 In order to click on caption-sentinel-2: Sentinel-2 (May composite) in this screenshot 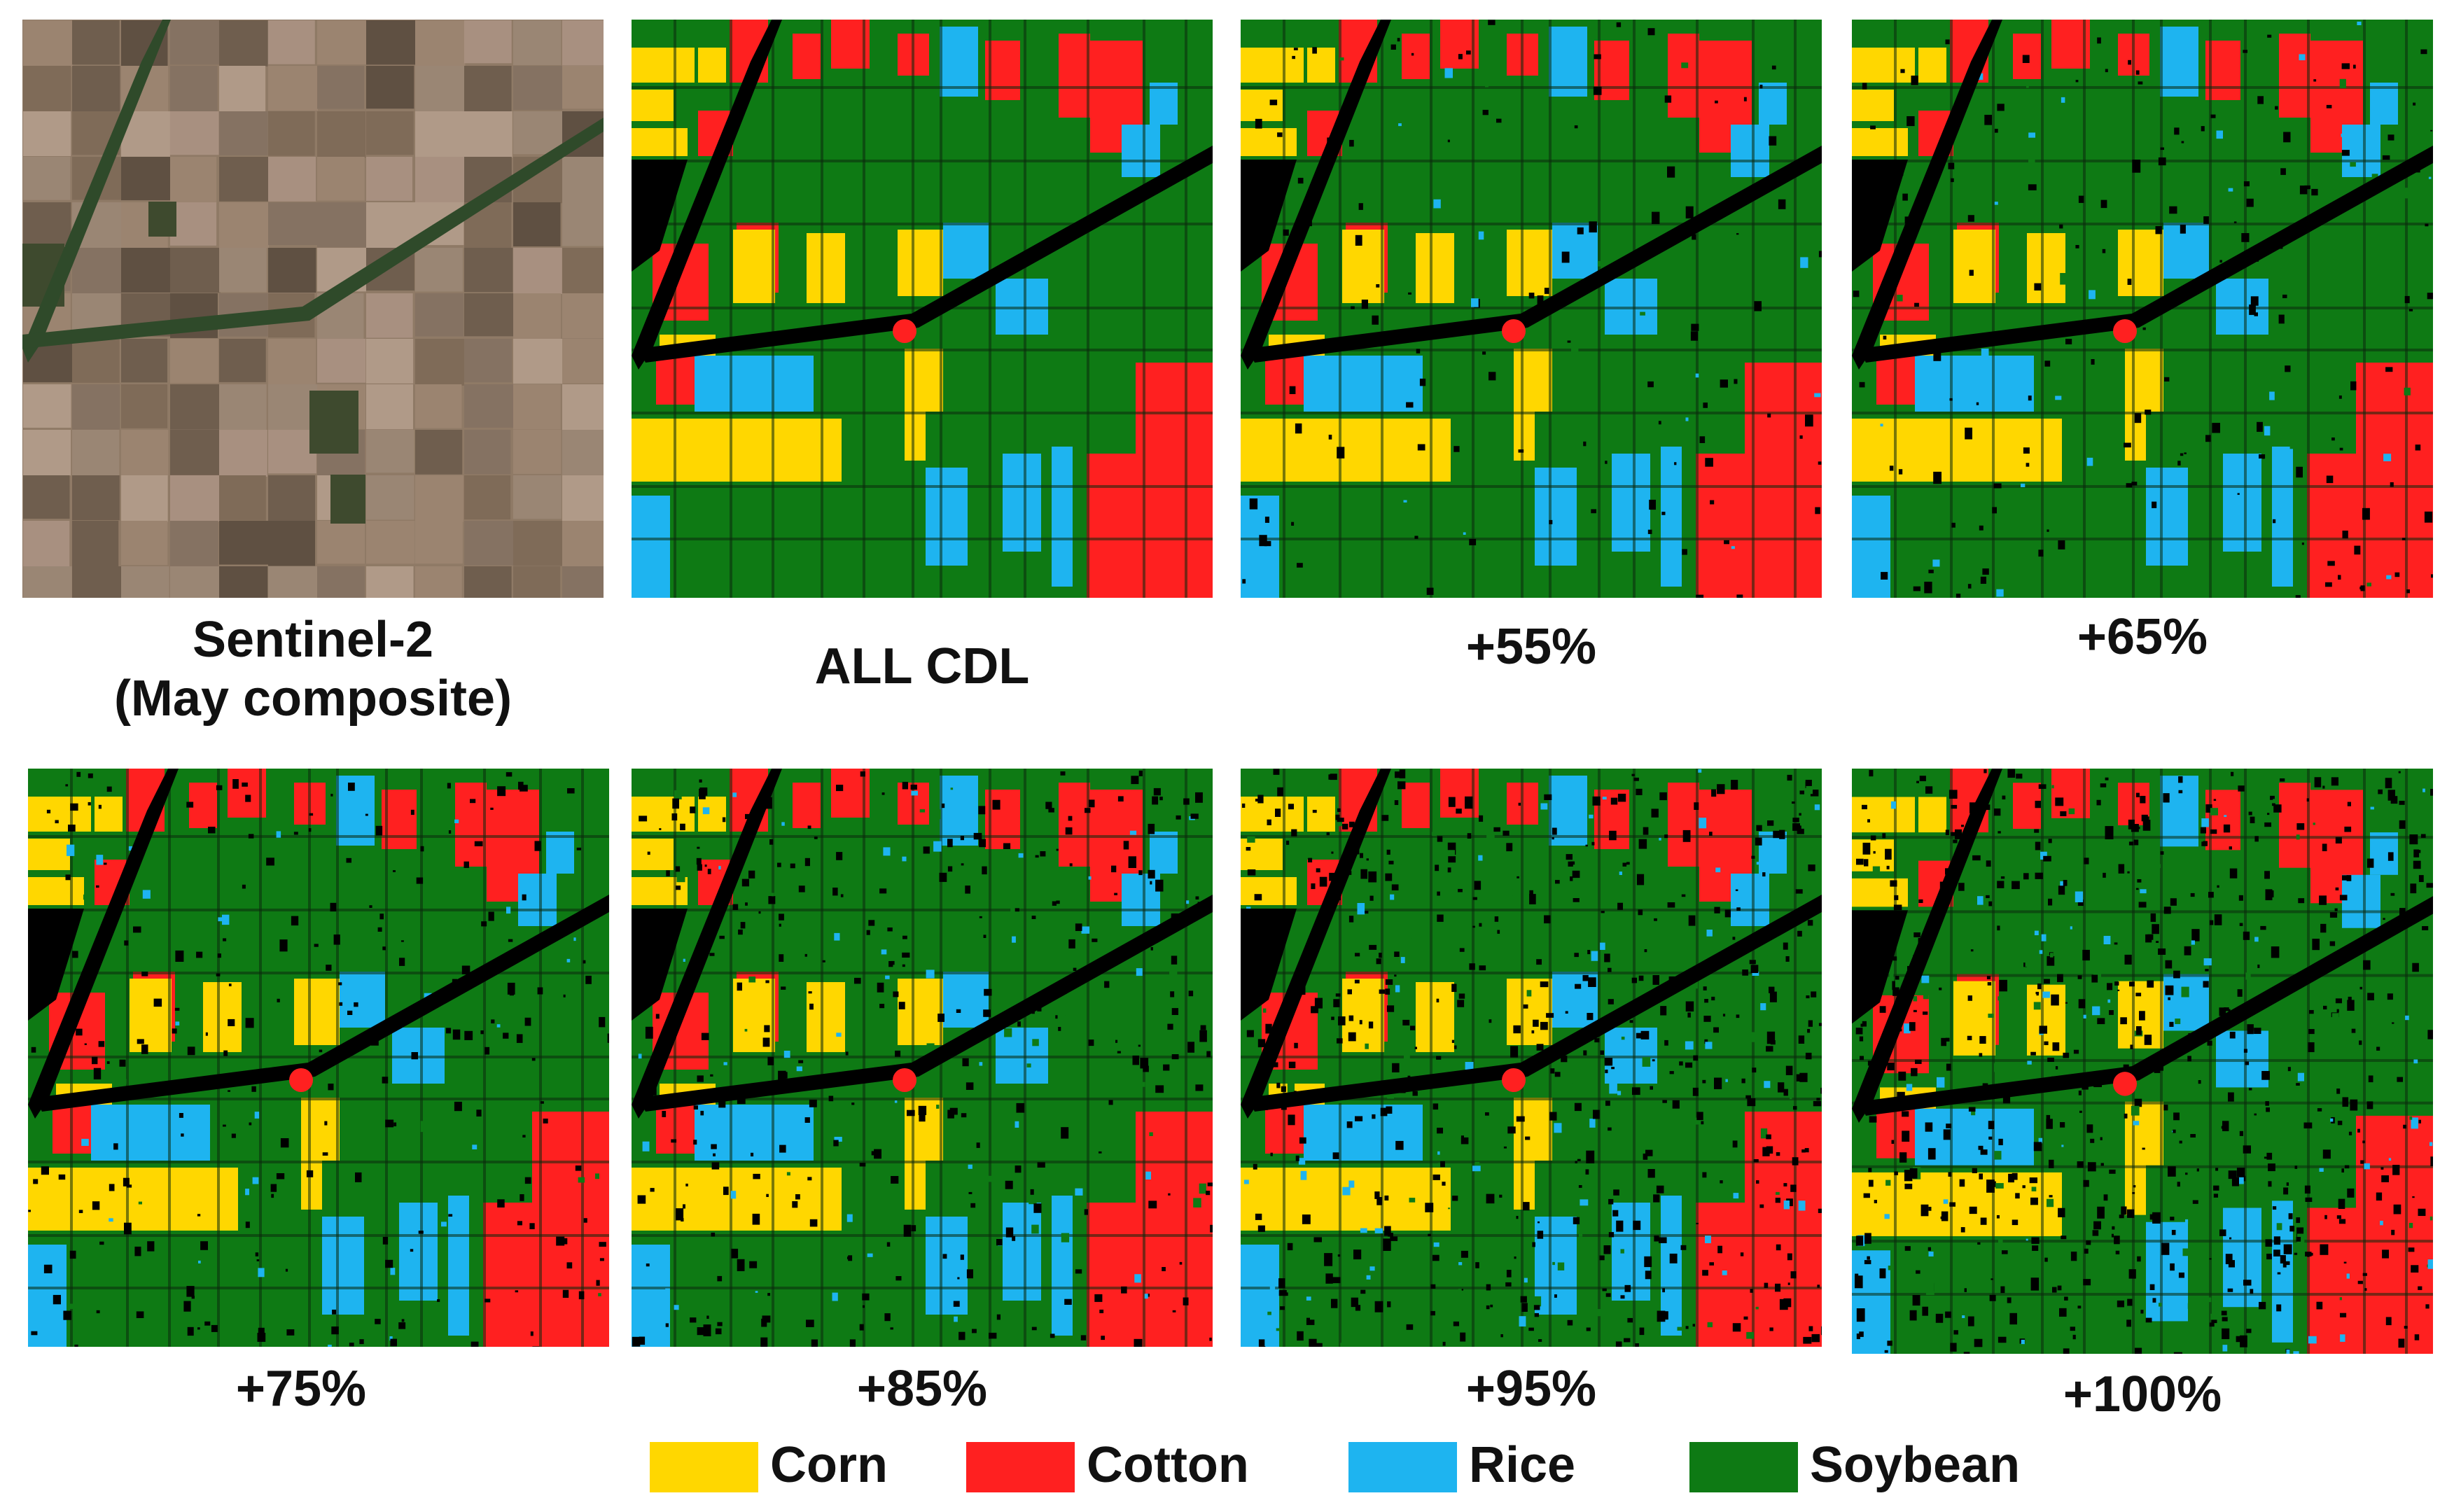, I will do `click(313, 669)`.